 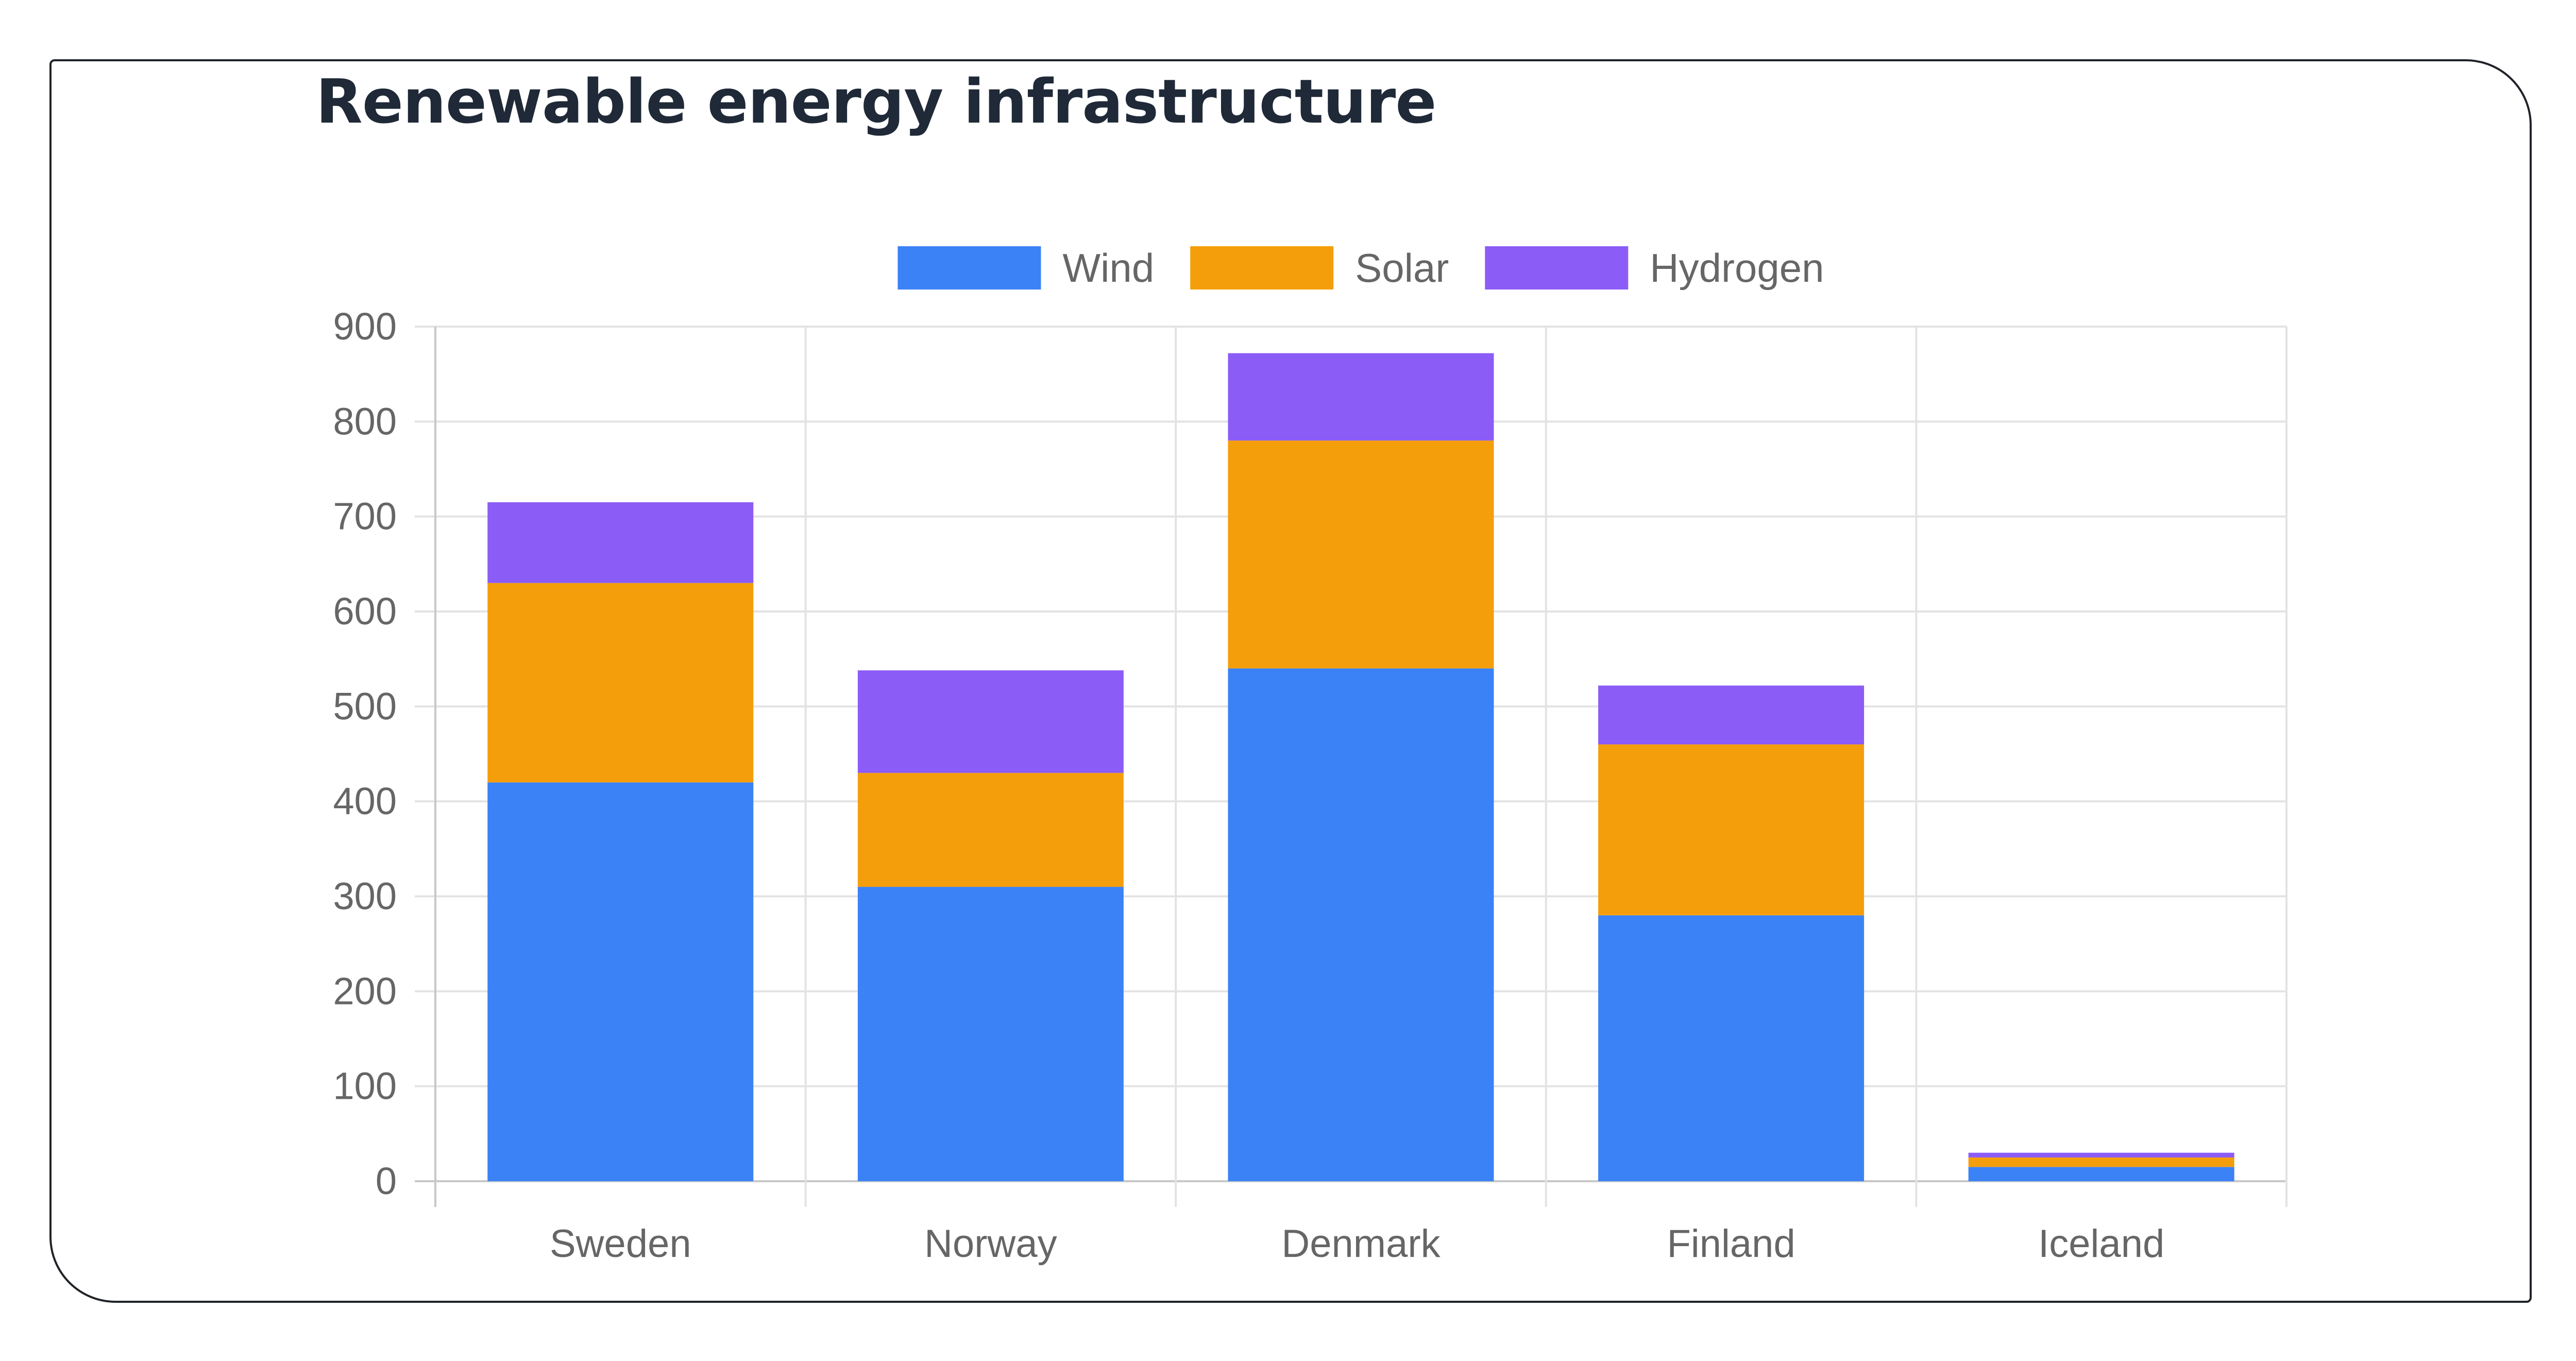 What do you see at coordinates (1402, 268) in the screenshot?
I see `legend-label: Solar` at bounding box center [1402, 268].